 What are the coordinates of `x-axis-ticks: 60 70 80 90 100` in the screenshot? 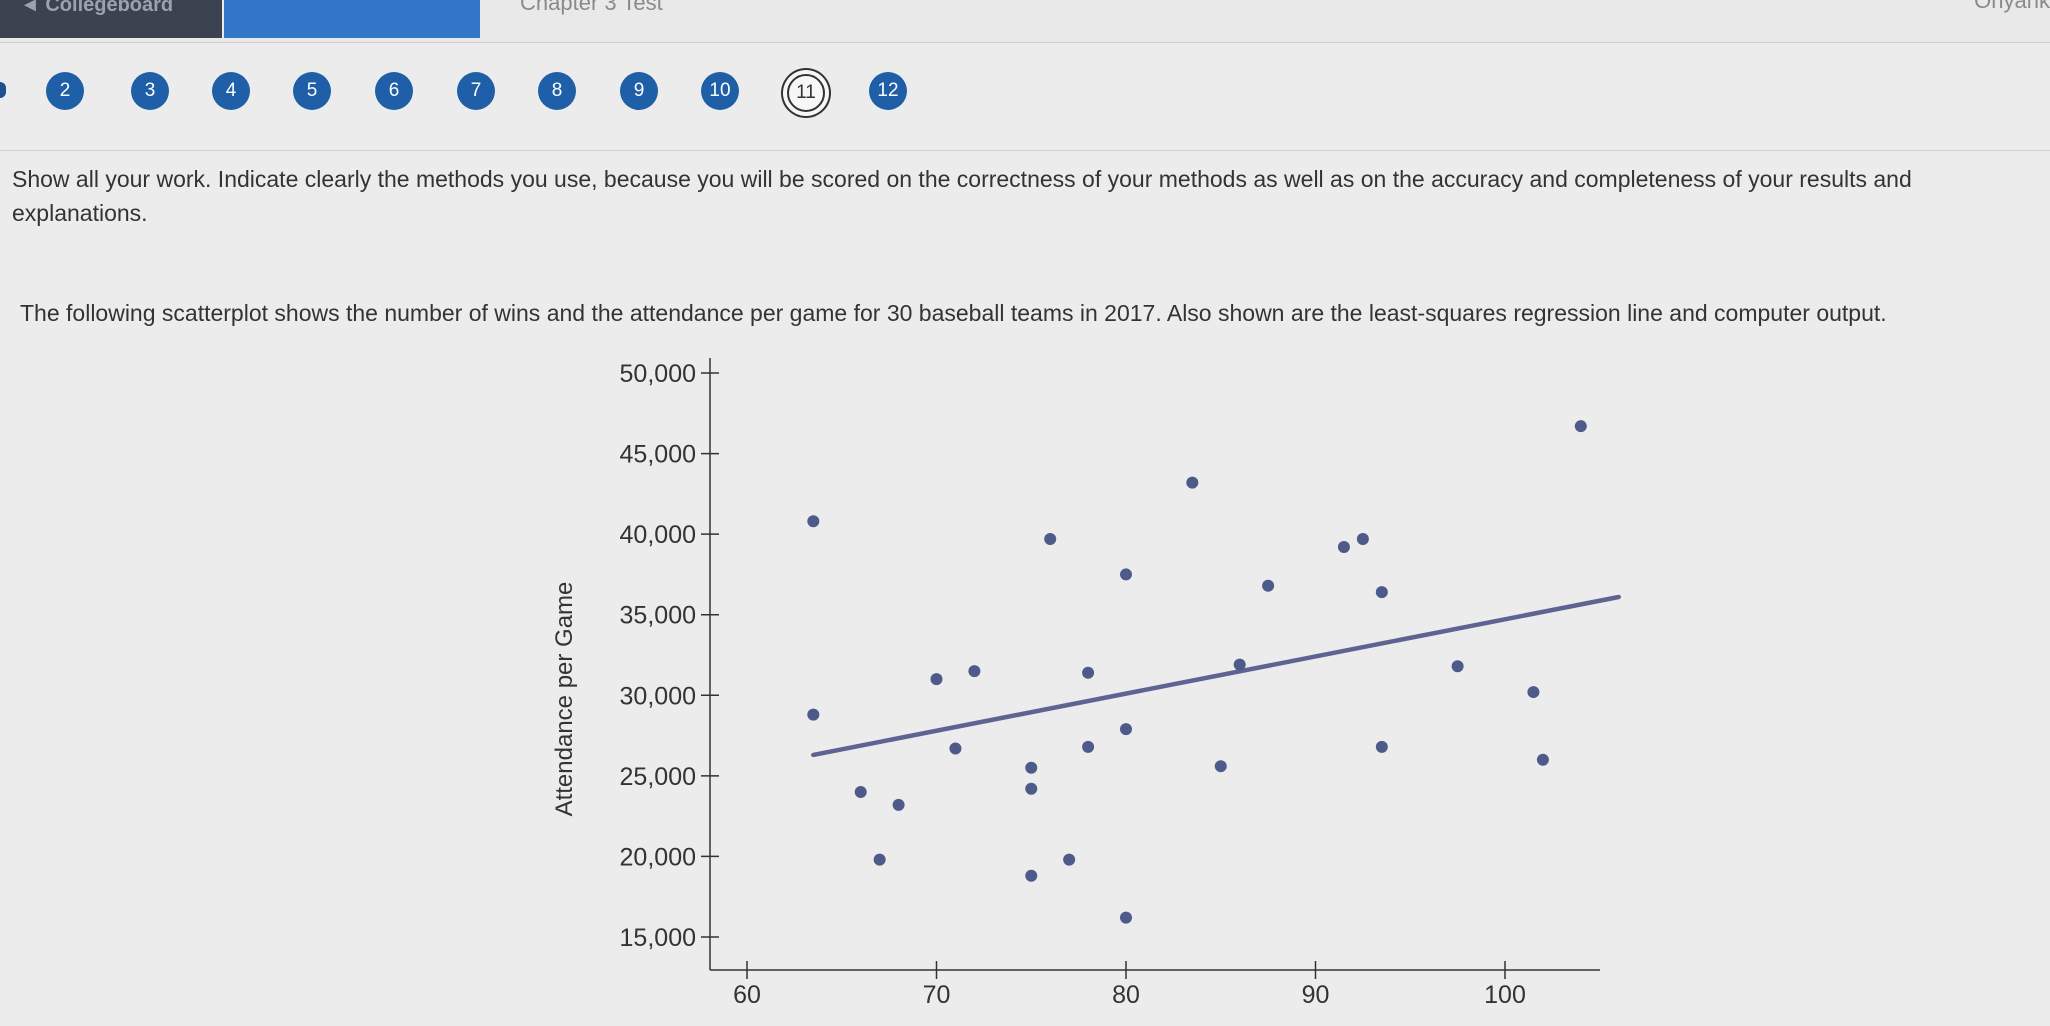 It's located at (1129, 985).